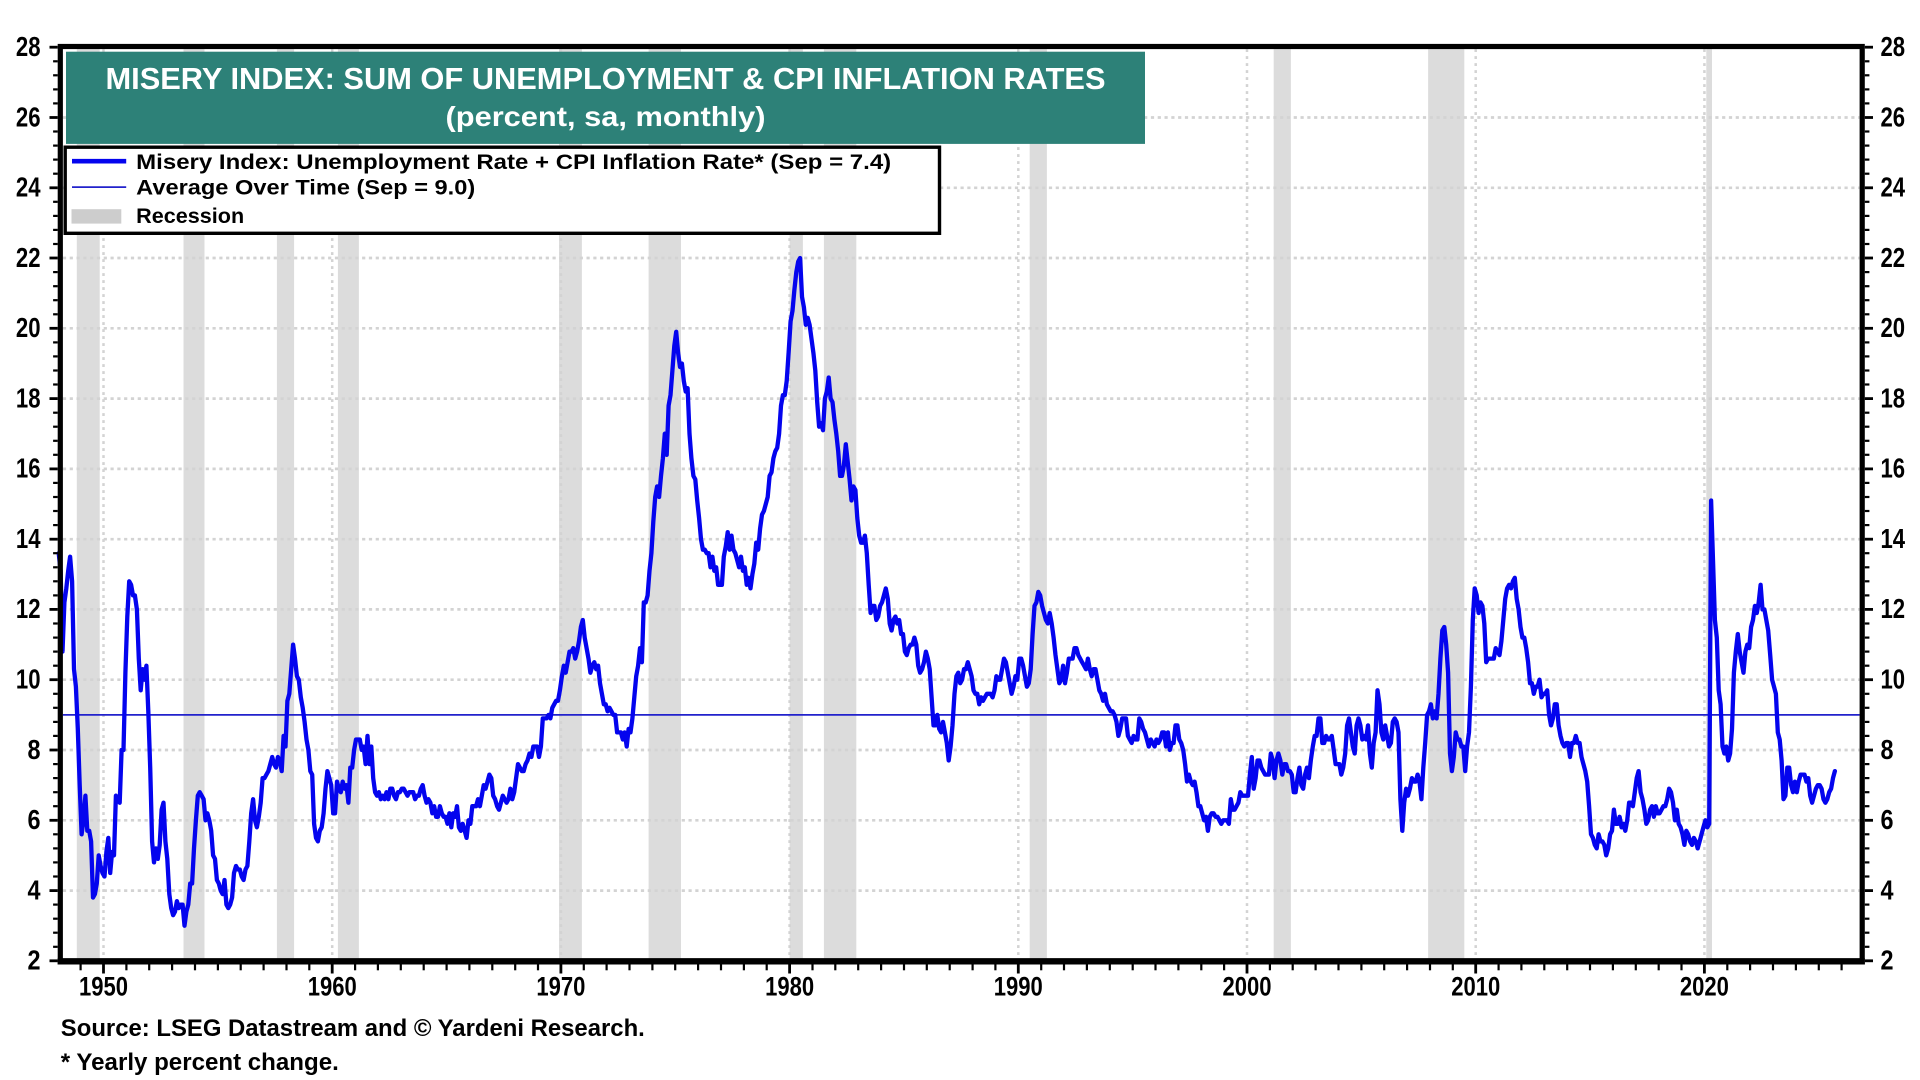  What do you see at coordinates (1475, 987) in the screenshot?
I see `svg-text: 2010` at bounding box center [1475, 987].